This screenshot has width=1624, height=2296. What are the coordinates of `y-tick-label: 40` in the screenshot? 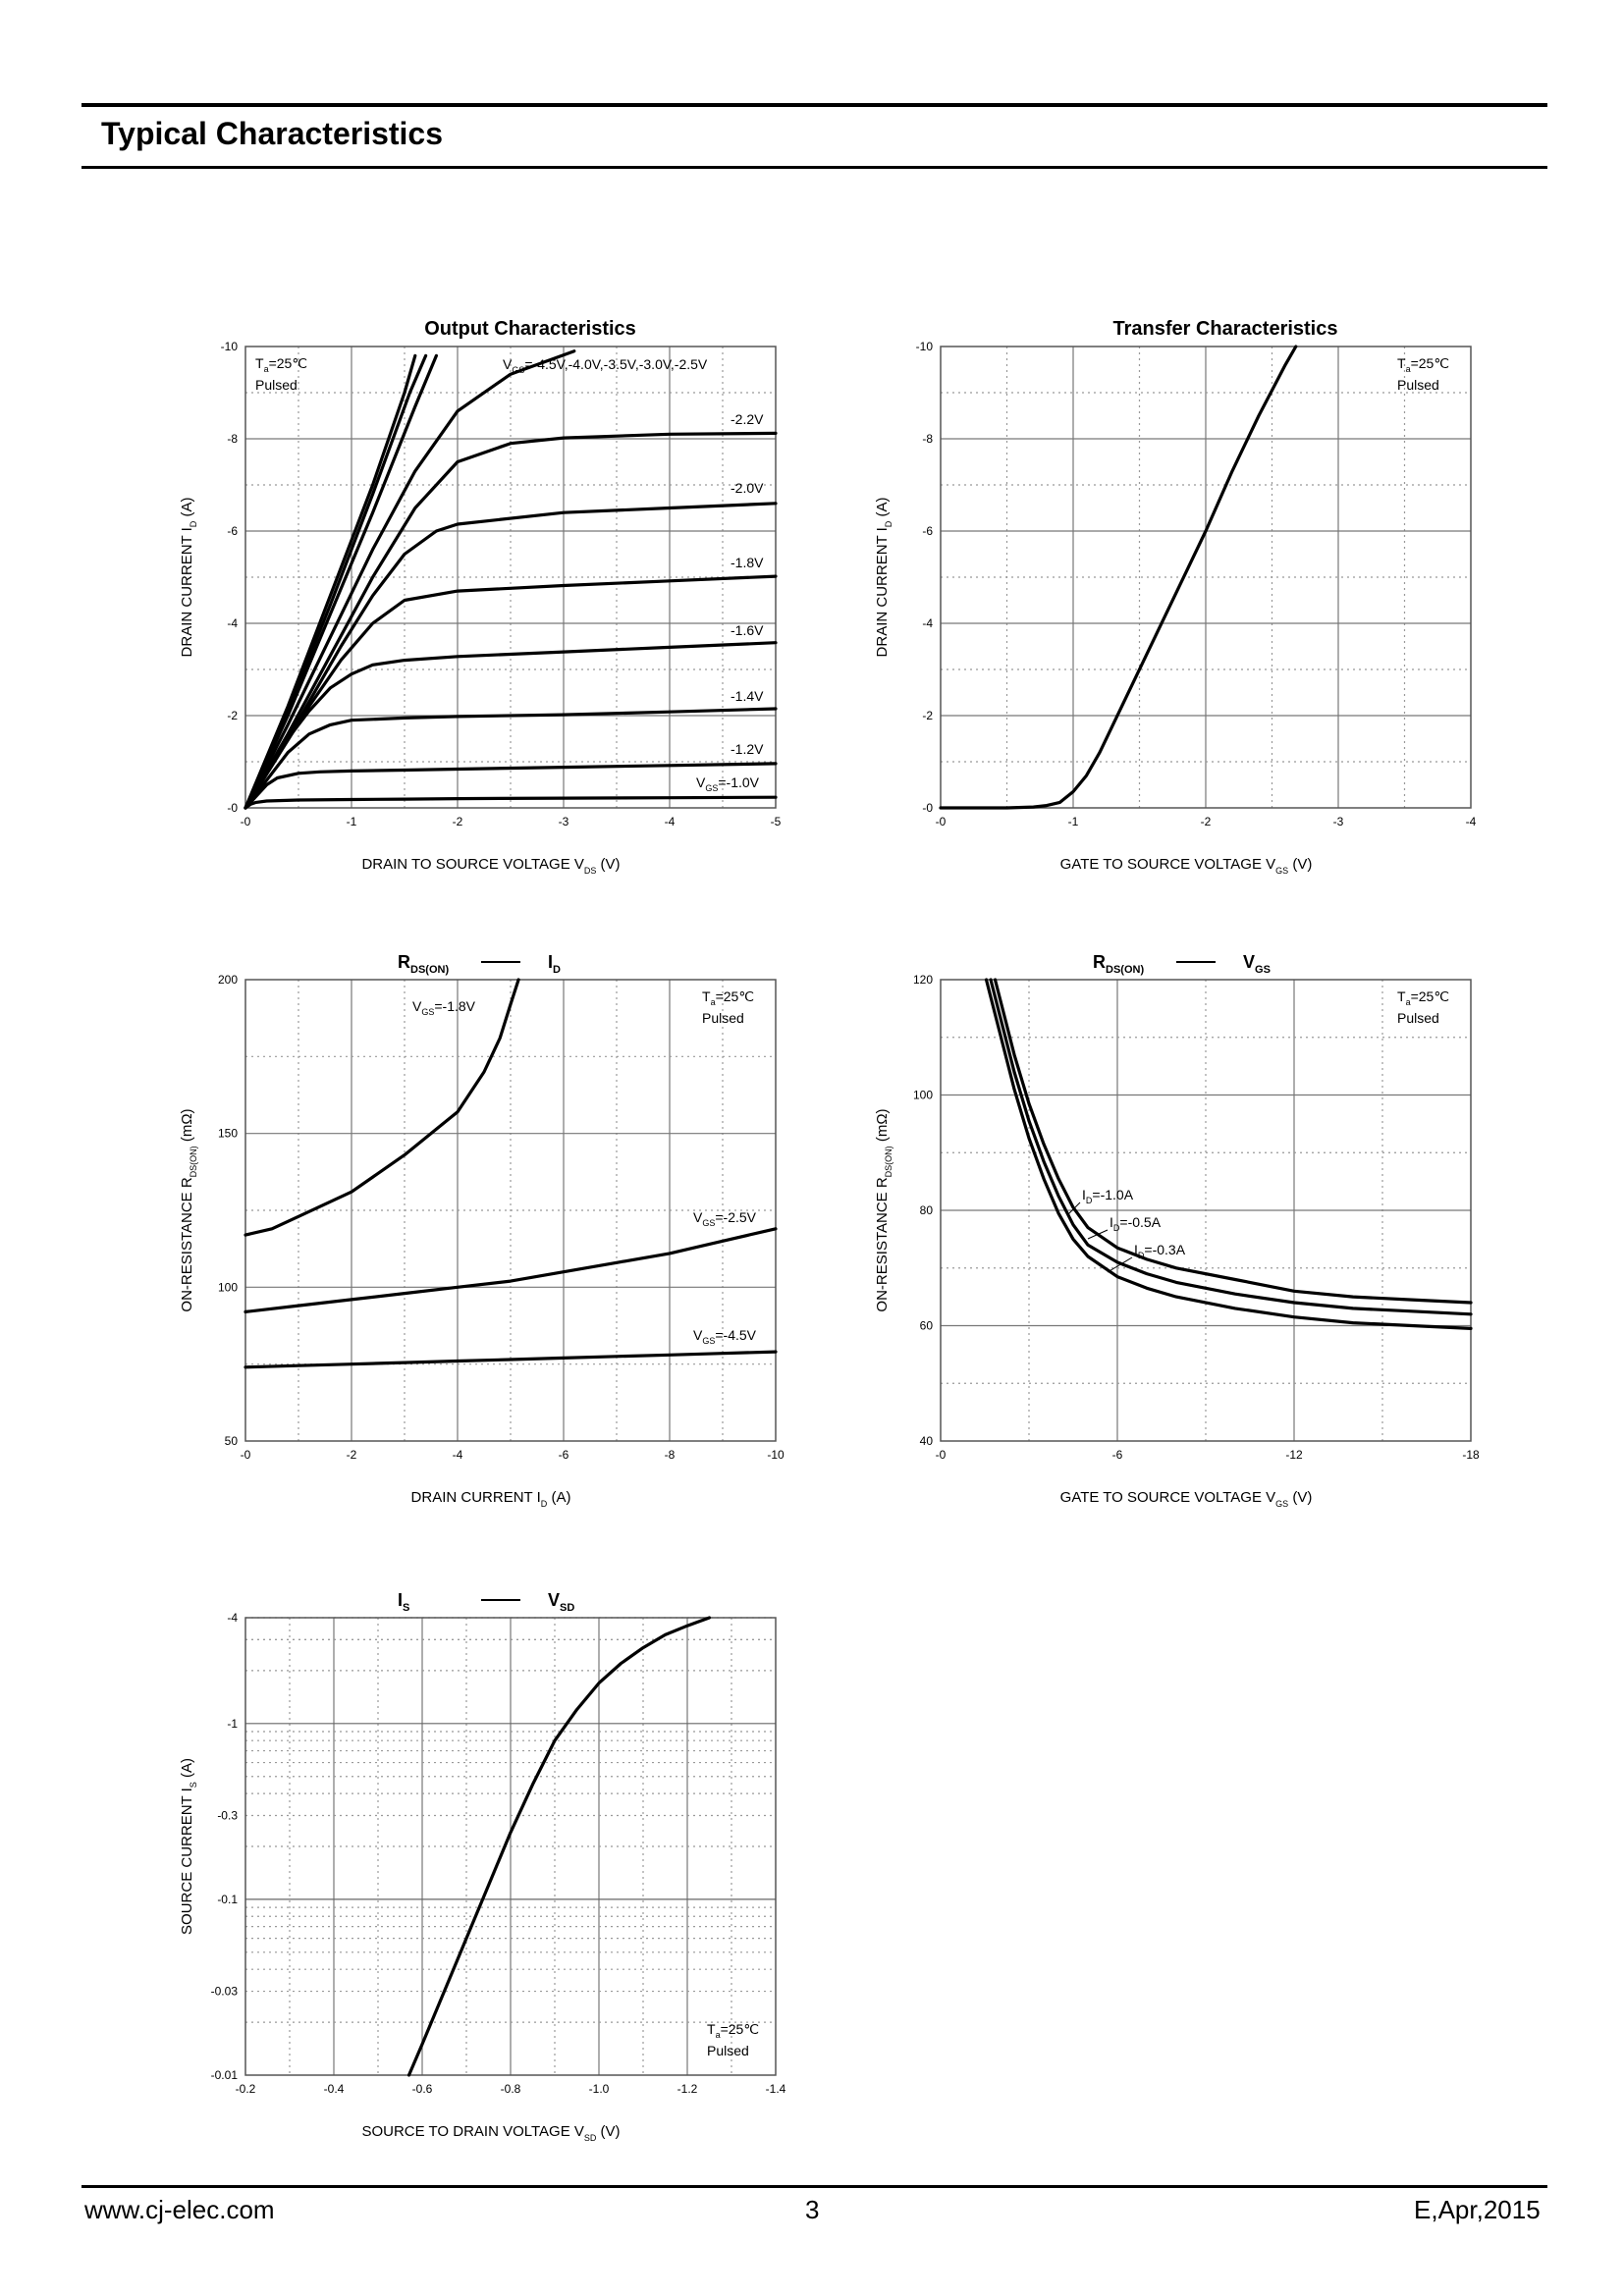 It's located at (927, 1441).